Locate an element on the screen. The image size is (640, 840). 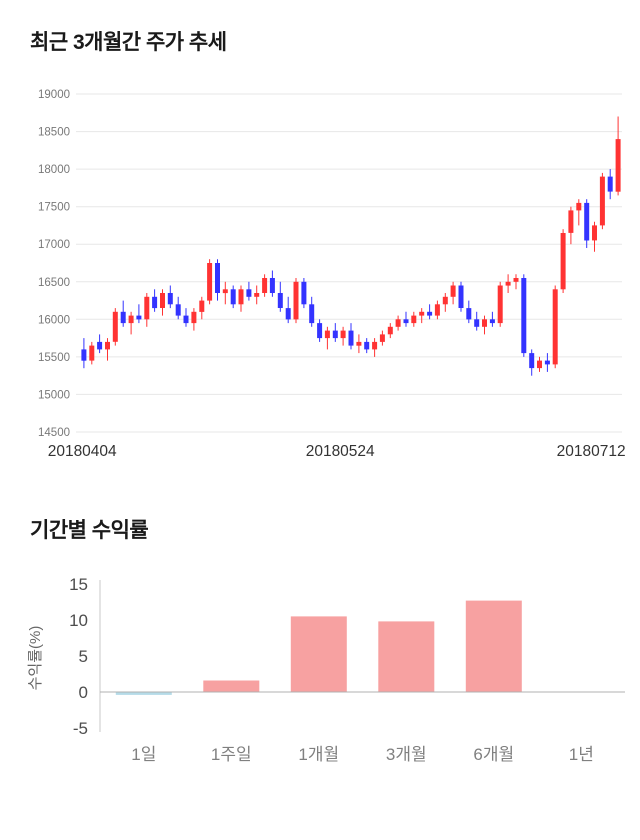
y-axis-tick-label: 18500 is located at coordinates (54, 133).